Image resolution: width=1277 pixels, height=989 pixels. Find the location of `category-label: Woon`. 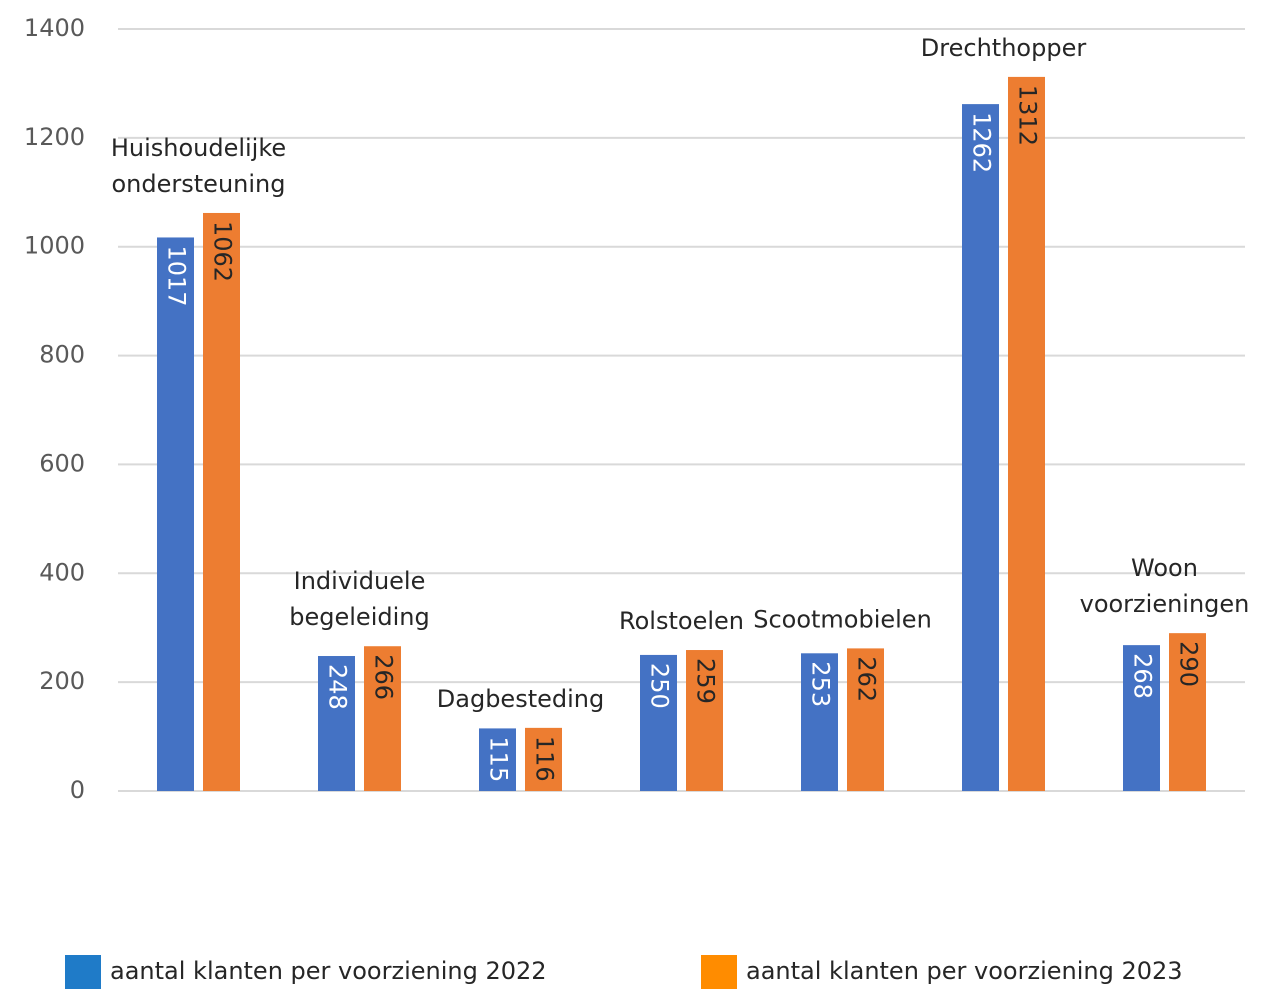

category-label: Woon is located at coordinates (1164, 568).